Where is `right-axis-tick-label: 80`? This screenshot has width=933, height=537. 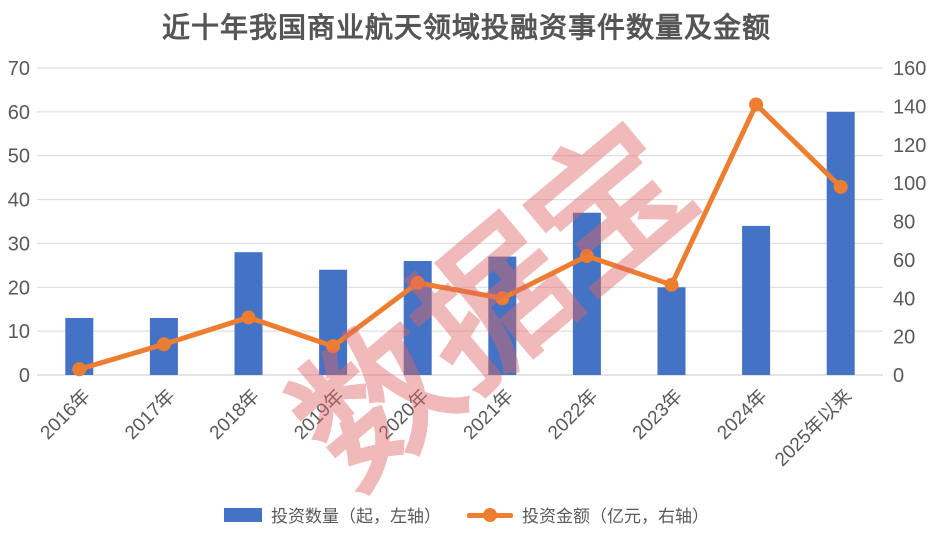
right-axis-tick-label: 80 is located at coordinates (904, 223).